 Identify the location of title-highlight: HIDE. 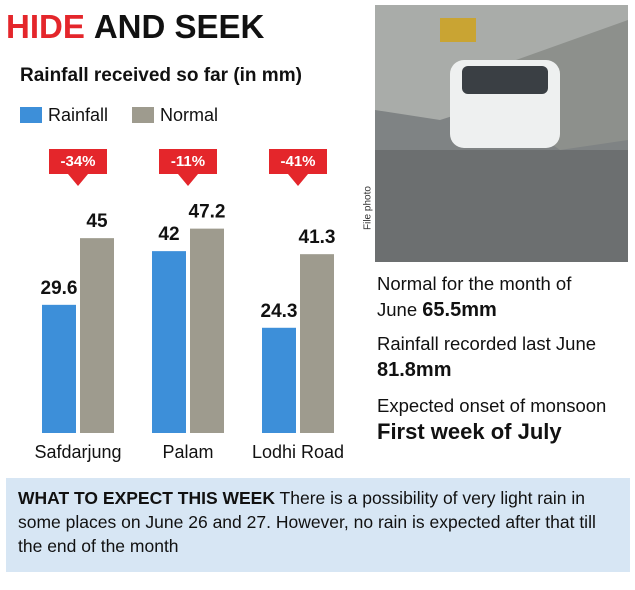
(45, 26).